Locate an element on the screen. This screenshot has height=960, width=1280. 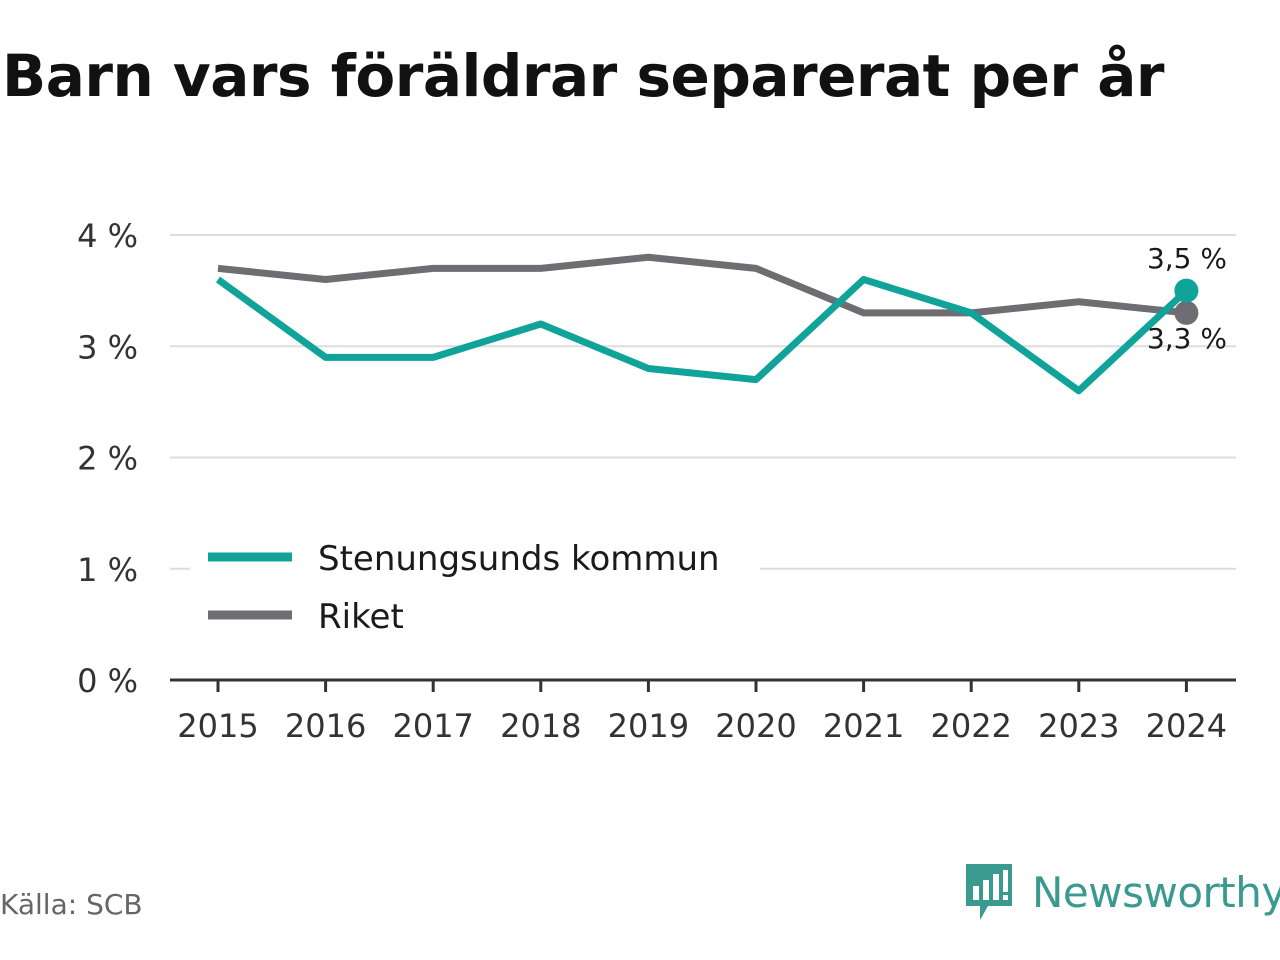
brand-name: Newsworthy is located at coordinates (1156, 892).